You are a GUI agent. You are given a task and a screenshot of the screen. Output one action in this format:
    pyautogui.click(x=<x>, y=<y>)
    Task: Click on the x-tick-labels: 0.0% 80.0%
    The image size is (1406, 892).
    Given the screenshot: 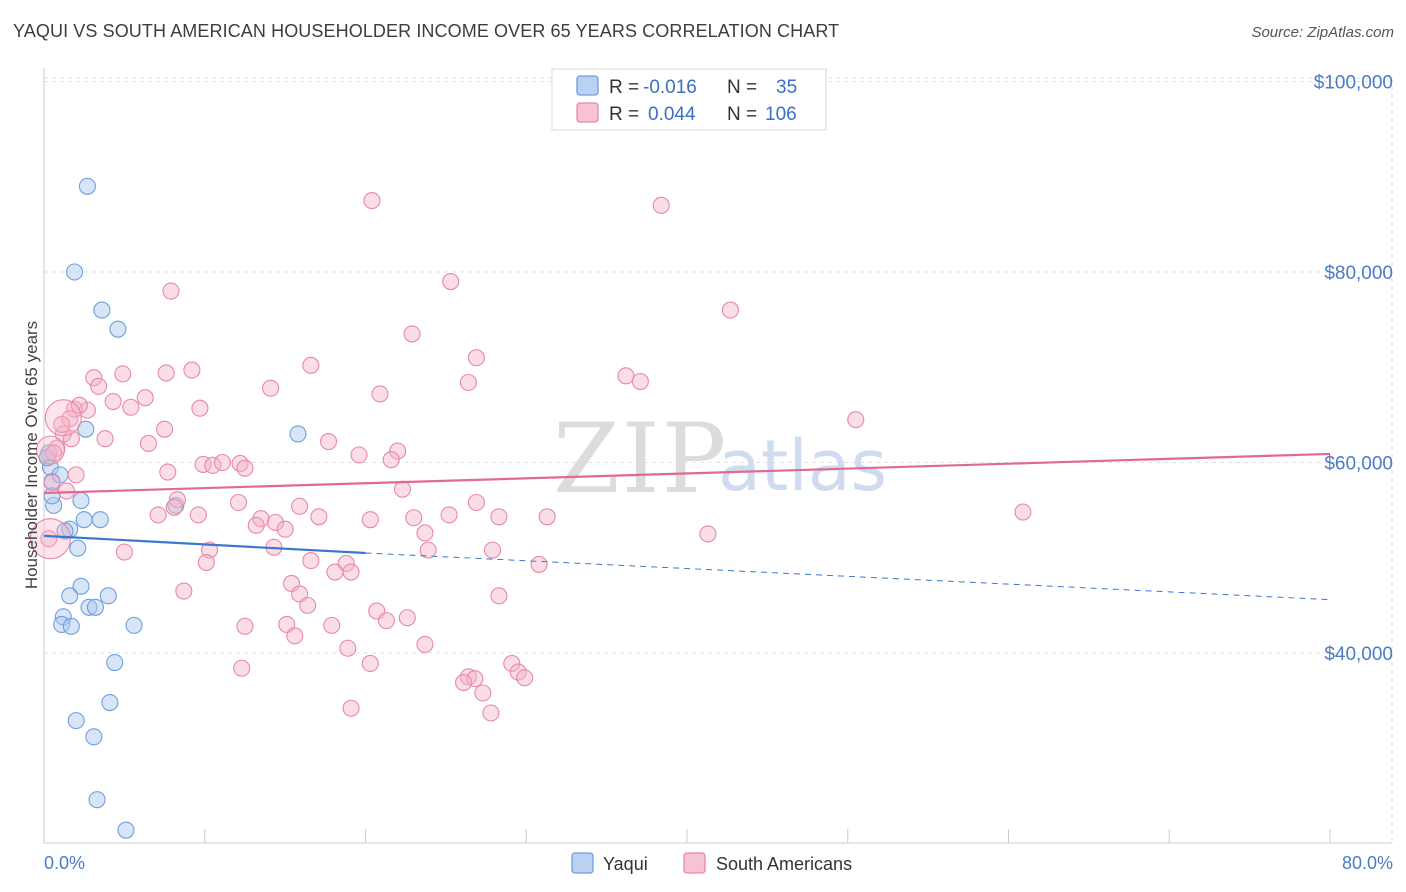 What is the action you would take?
    pyautogui.click(x=718, y=863)
    